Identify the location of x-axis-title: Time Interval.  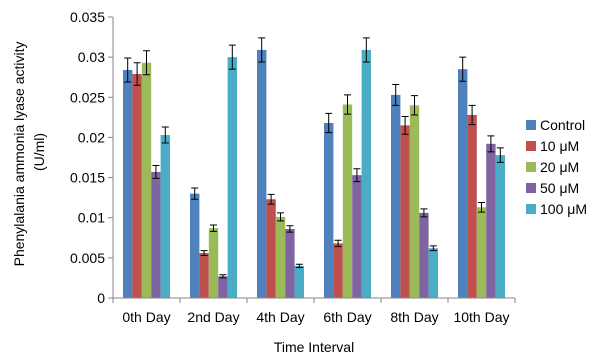
(314, 347).